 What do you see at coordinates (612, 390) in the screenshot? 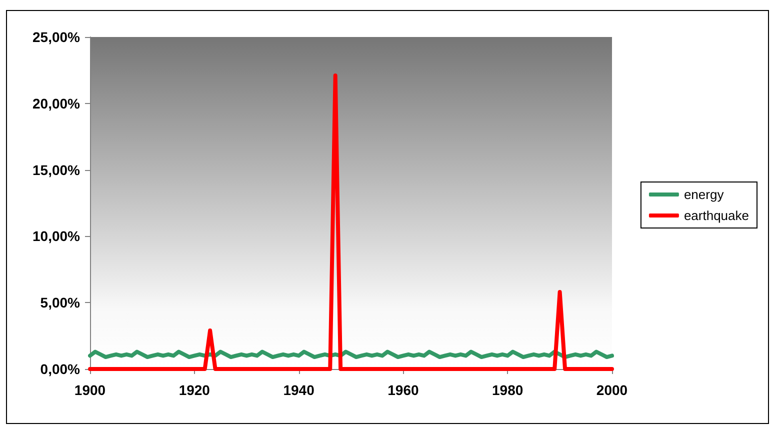
I see `x-tick-label: 2000` at bounding box center [612, 390].